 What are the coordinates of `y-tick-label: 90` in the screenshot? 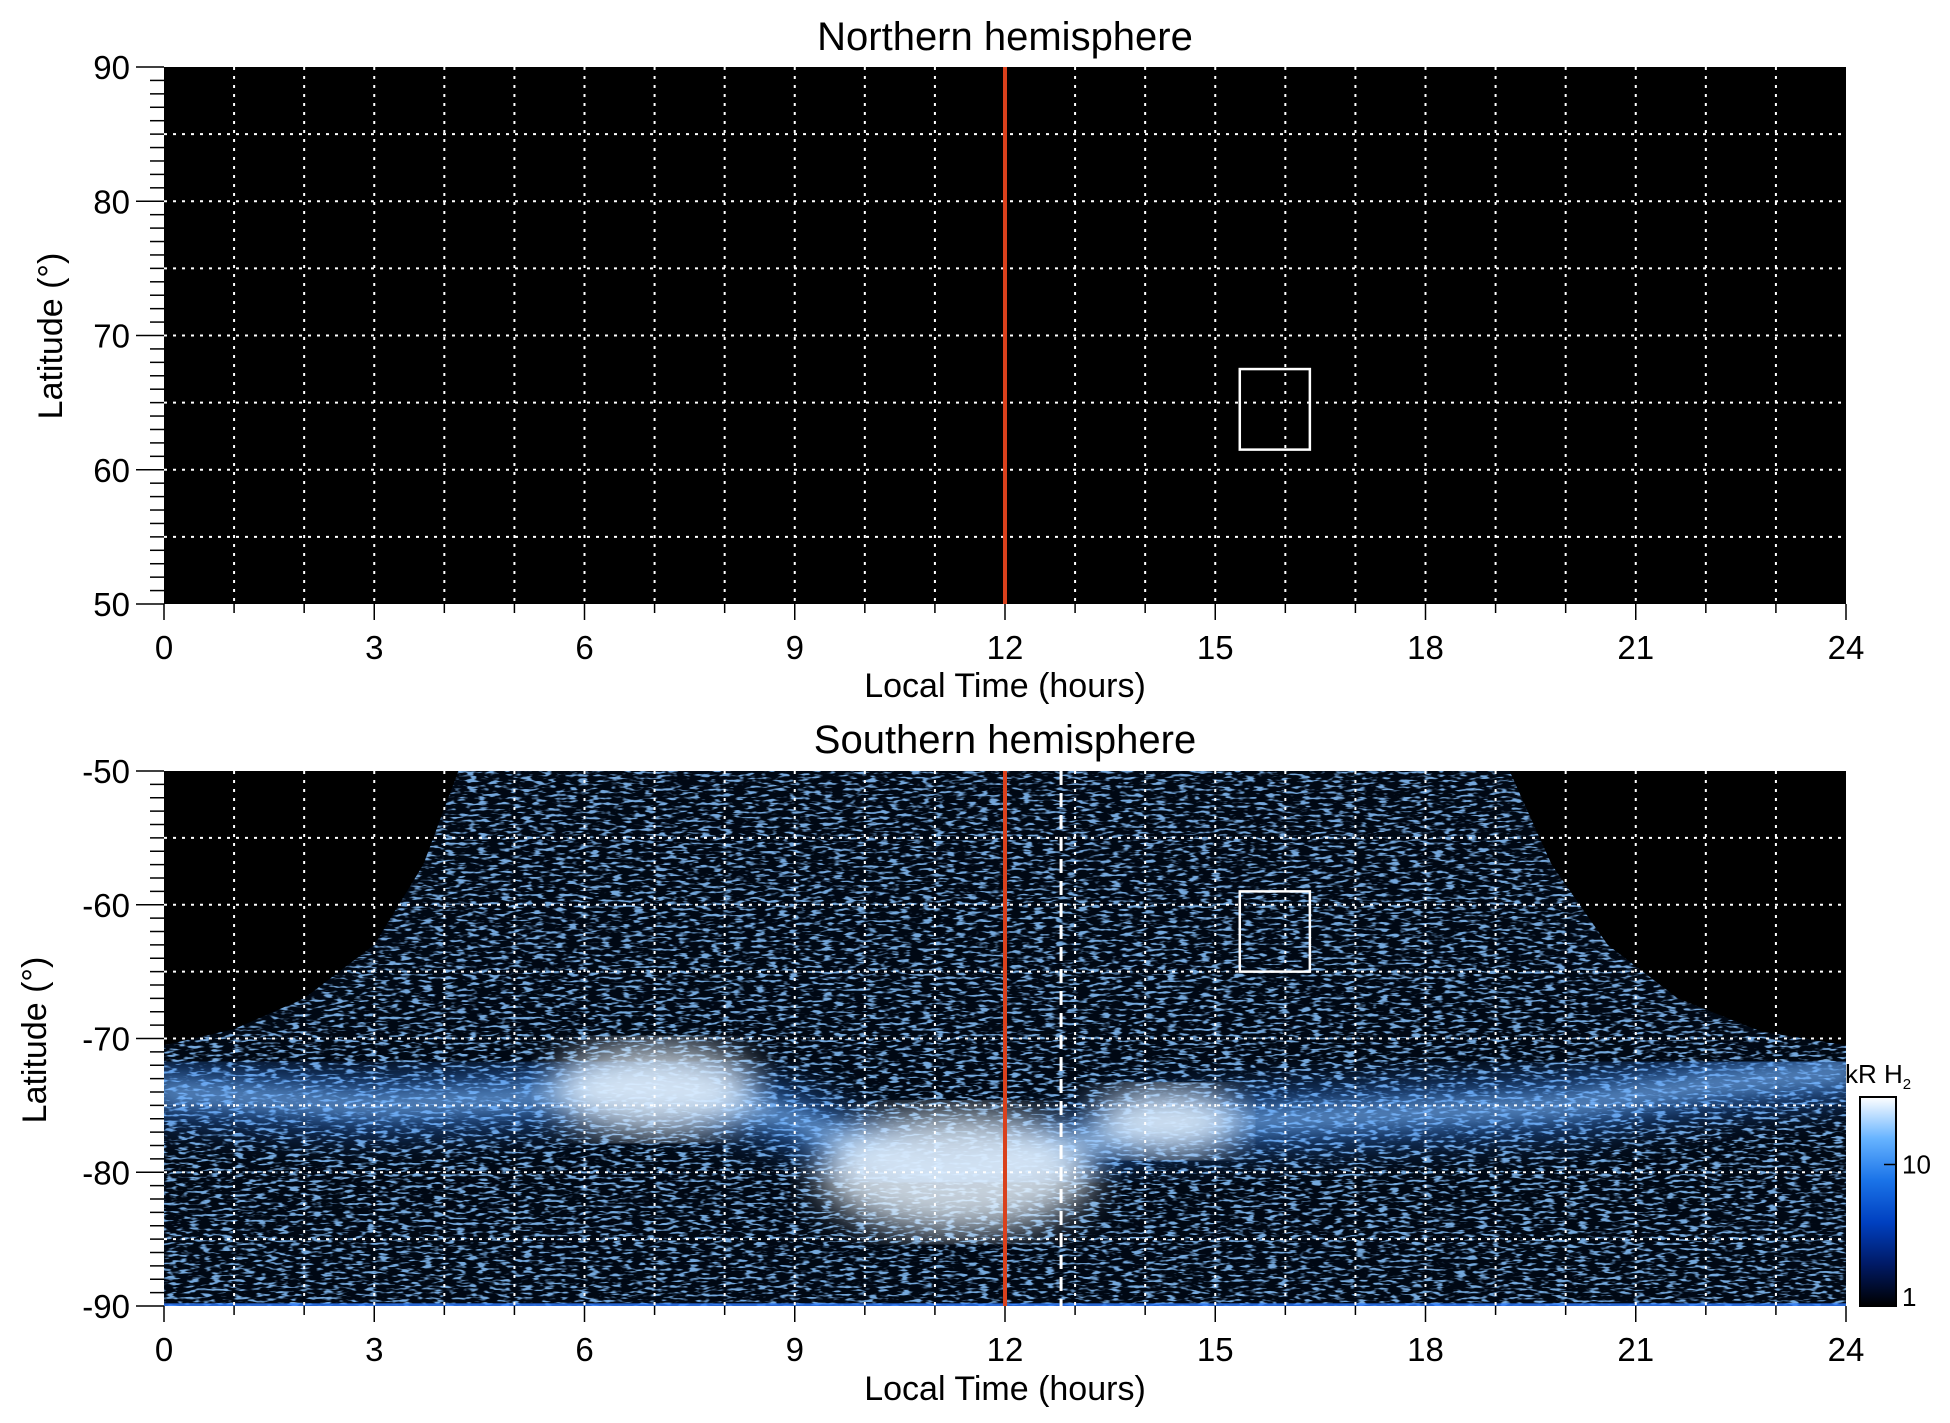 It's located at (111, 67).